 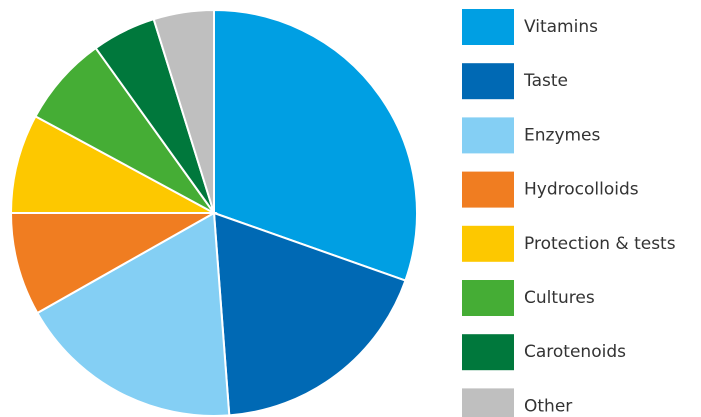 I want to click on legend-label: Enzymes, so click(x=562, y=135).